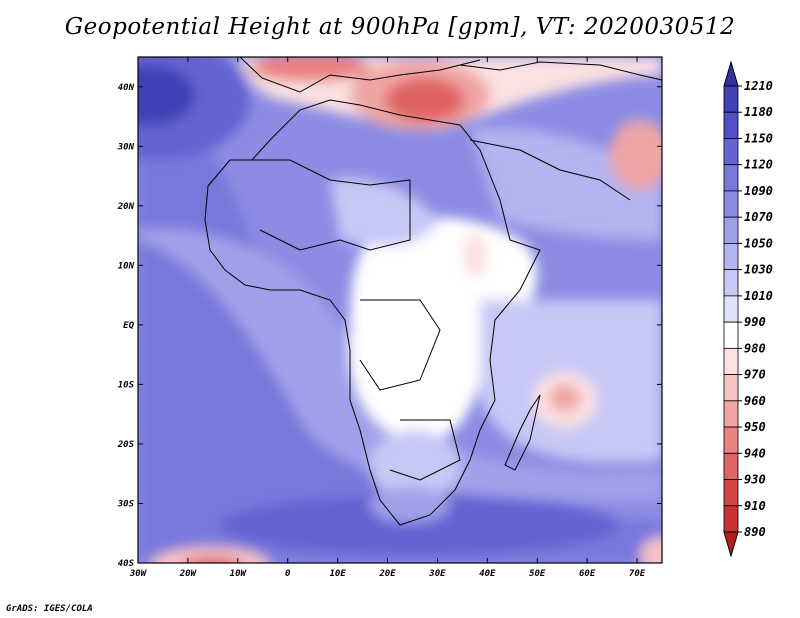 The height and width of the screenshot is (618, 800). Describe the element at coordinates (731, 544) in the screenshot. I see `colorbar-bottom-arrow` at that location.